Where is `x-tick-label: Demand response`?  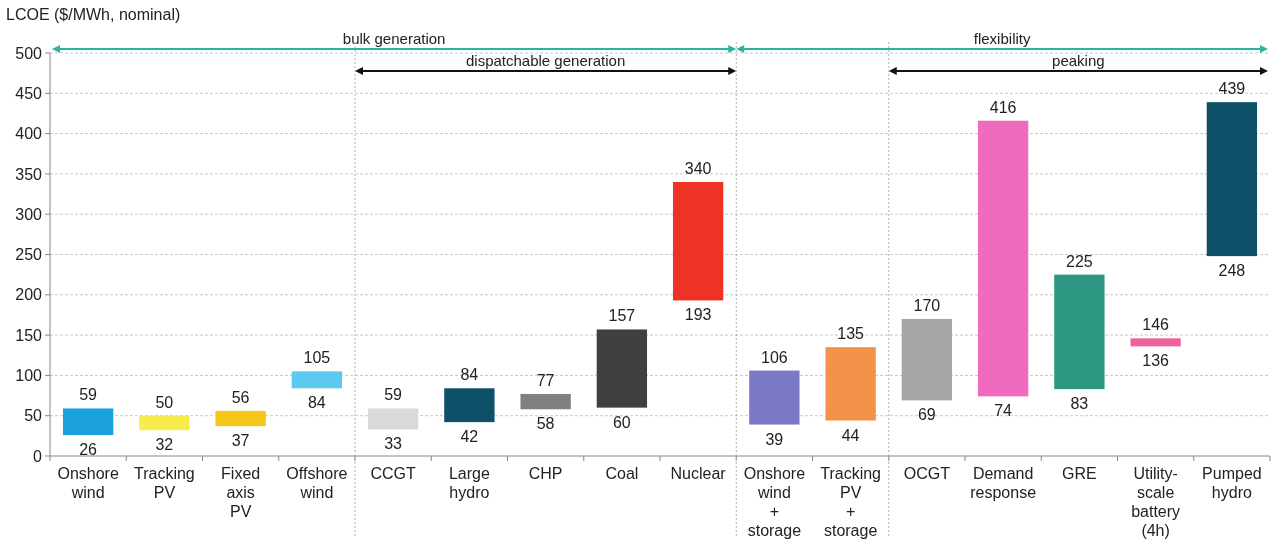 x-tick-label: Demand response is located at coordinates (1003, 483).